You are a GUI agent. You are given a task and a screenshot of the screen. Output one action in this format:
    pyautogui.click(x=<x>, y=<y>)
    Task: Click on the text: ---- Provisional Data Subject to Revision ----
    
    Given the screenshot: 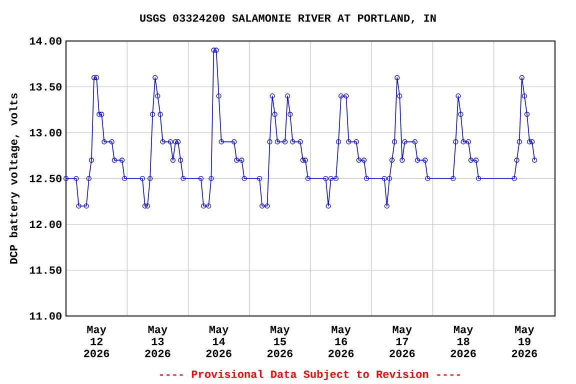 What is the action you would take?
    pyautogui.click(x=310, y=375)
    